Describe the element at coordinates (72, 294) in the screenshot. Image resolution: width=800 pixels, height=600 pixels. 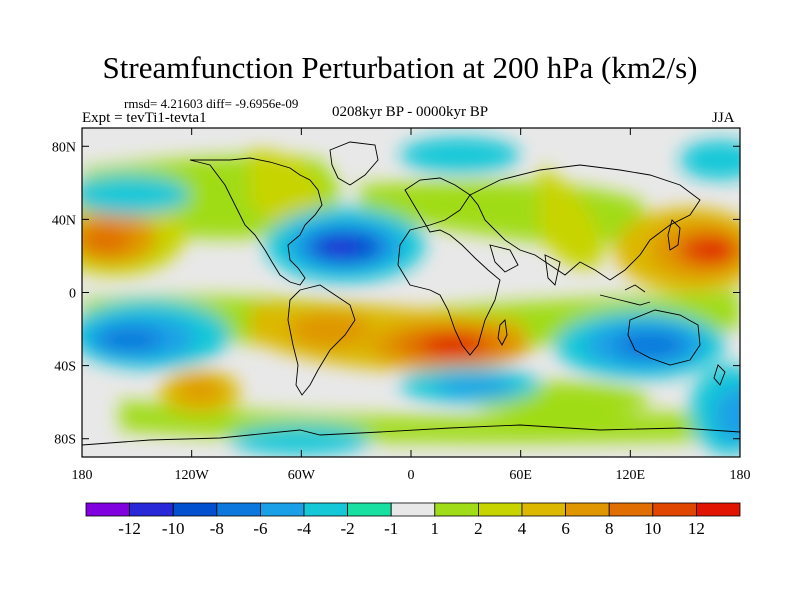
I see `lat-tick-label: 0` at that location.